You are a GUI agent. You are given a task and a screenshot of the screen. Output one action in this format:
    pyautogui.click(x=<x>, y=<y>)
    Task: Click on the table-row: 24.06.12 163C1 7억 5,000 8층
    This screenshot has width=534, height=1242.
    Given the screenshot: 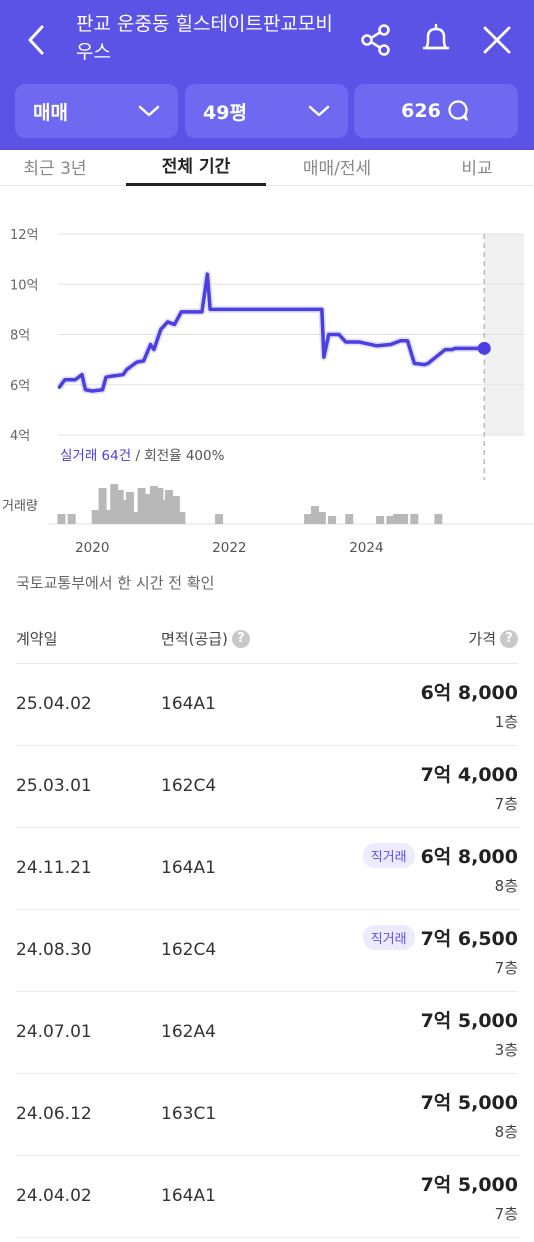 What is the action you would take?
    pyautogui.click(x=267, y=1115)
    